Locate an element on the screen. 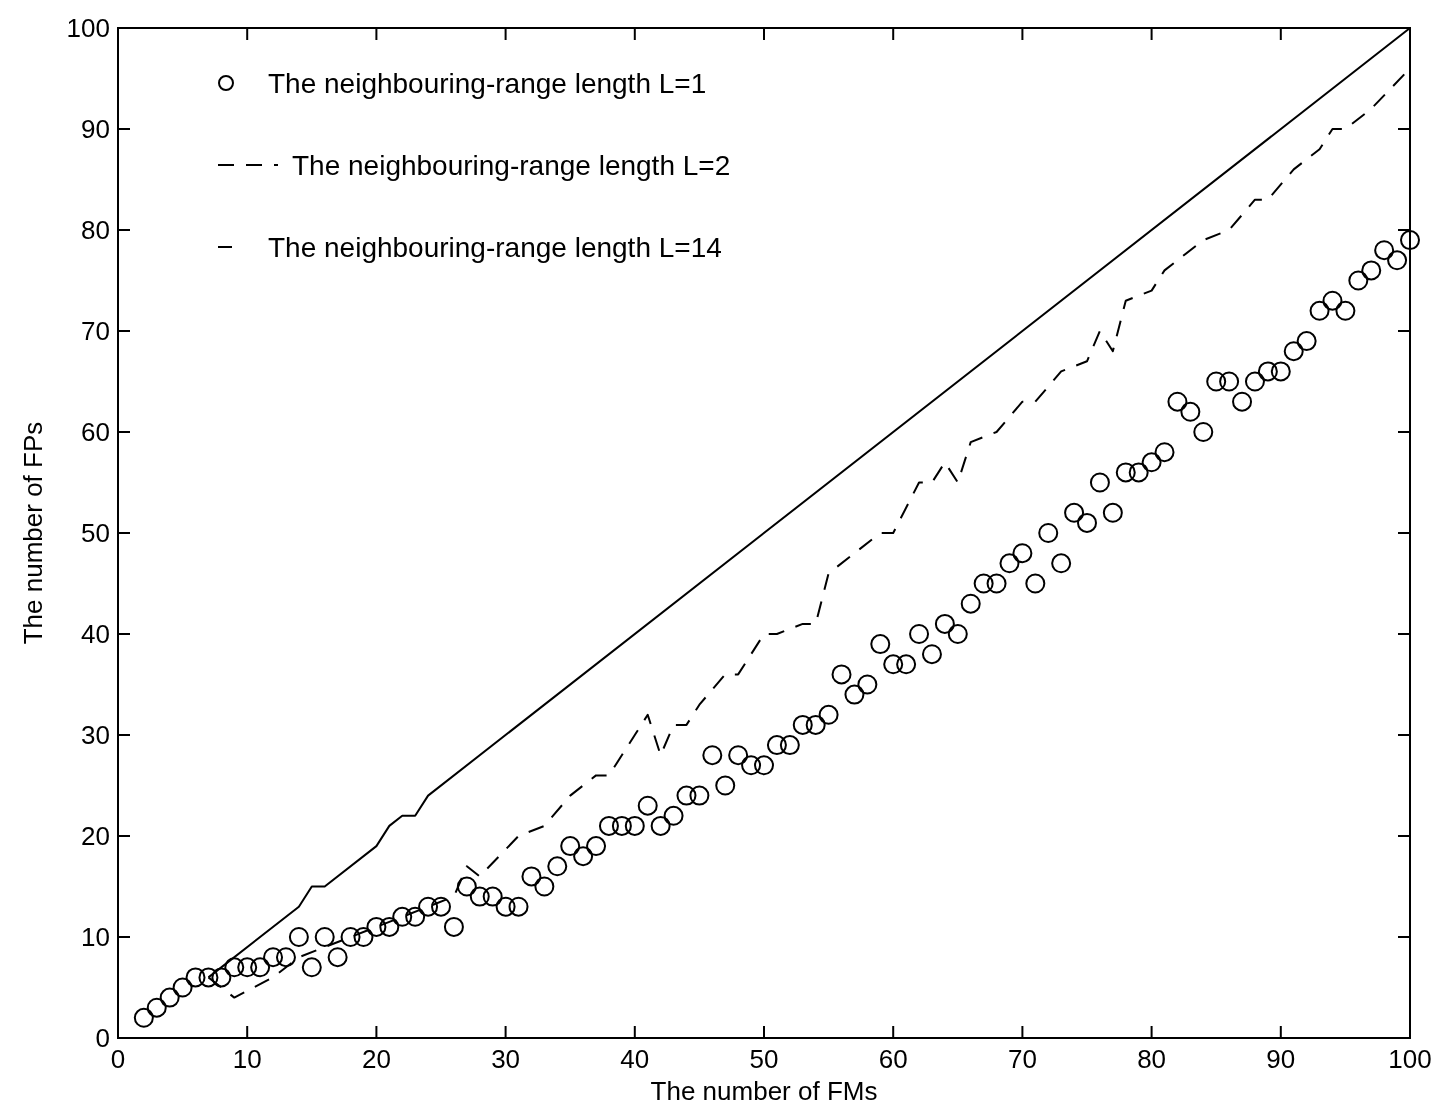 The width and height of the screenshot is (1440, 1120). x-tick-label: 70 is located at coordinates (1022, 1059).